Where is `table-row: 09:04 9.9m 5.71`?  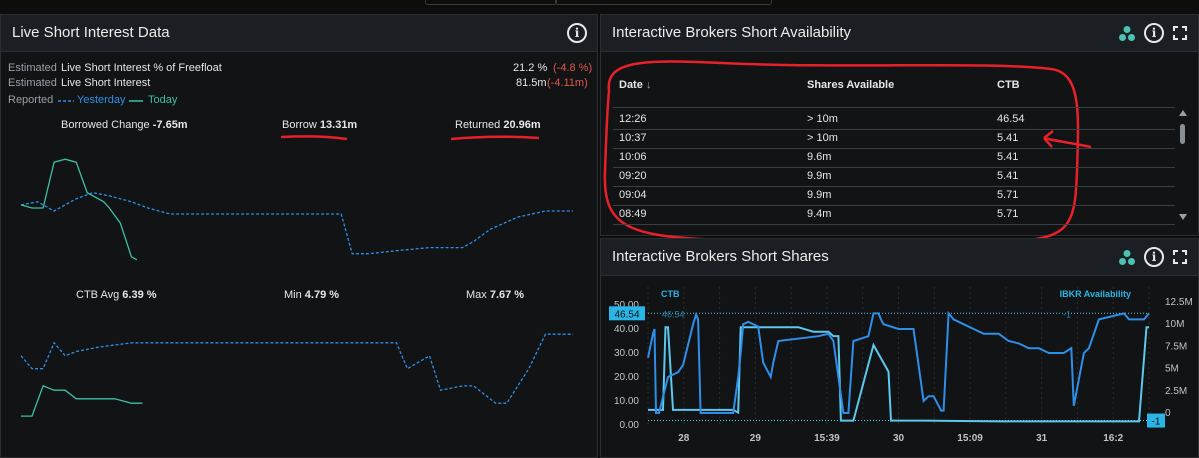
table-row: 09:04 9.9m 5.71 is located at coordinates (894, 196).